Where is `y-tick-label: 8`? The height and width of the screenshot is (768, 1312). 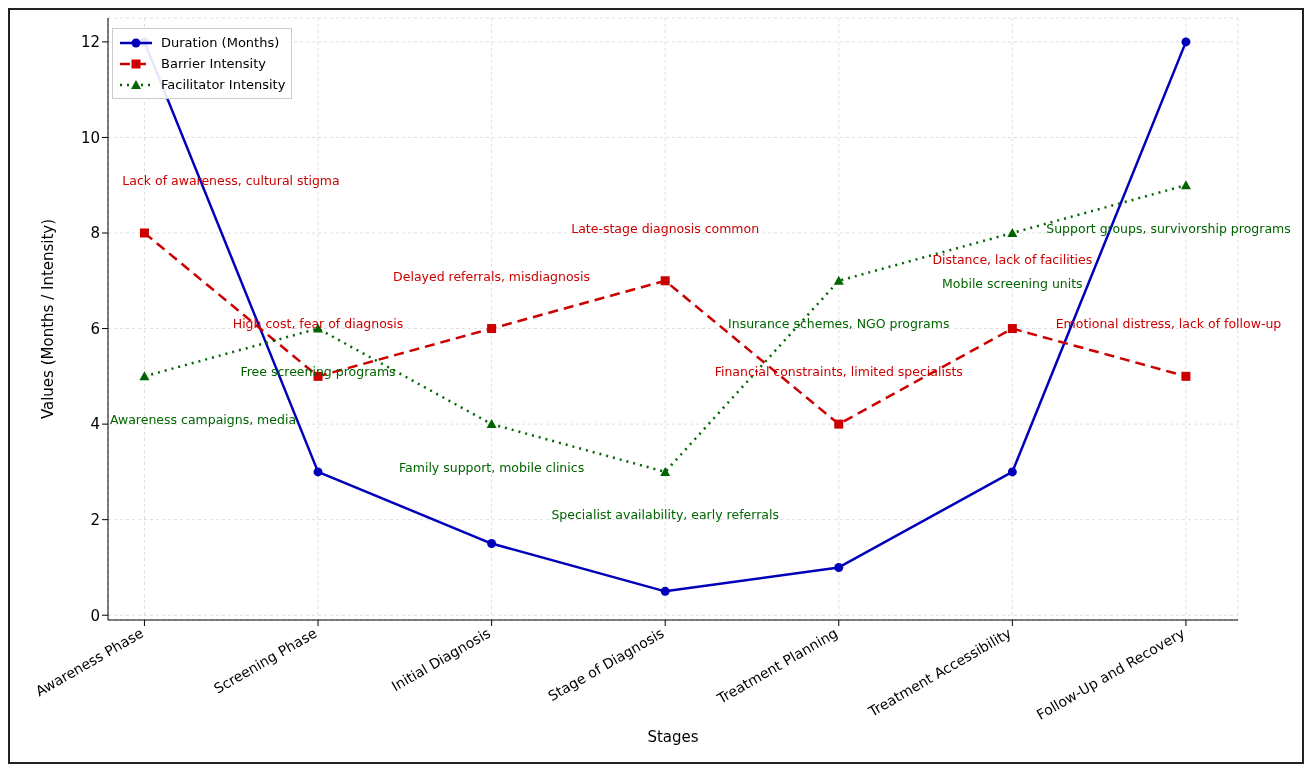
y-tick-label: 8 is located at coordinates (95, 233).